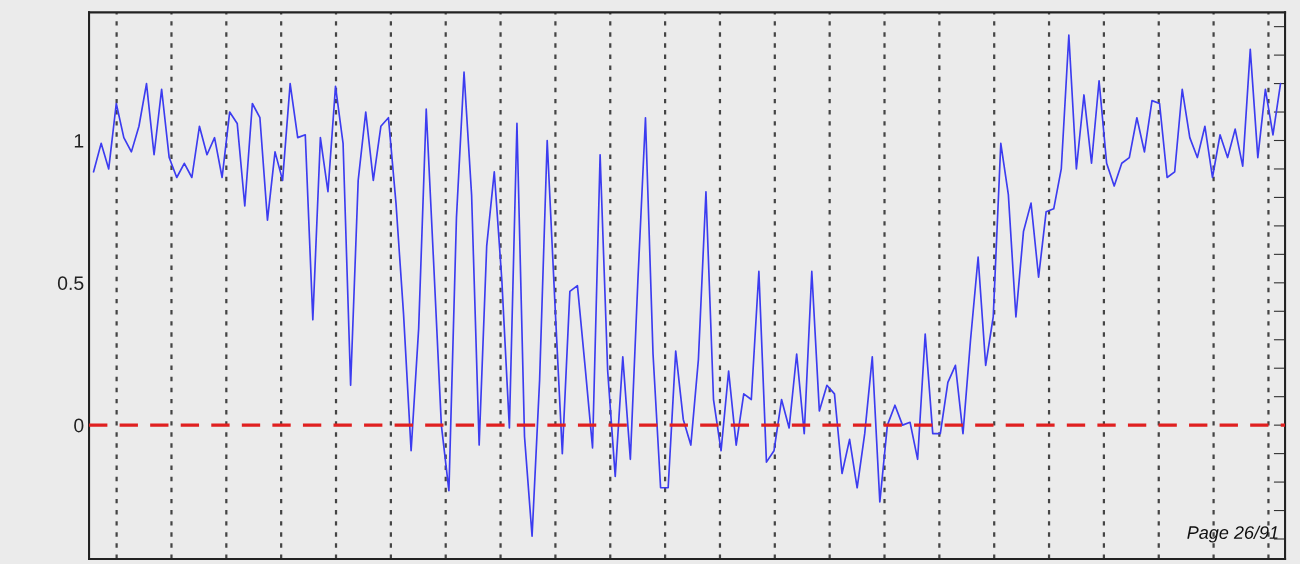  Describe the element at coordinates (70, 283) in the screenshot. I see `y-tick-label: 0.5` at that location.